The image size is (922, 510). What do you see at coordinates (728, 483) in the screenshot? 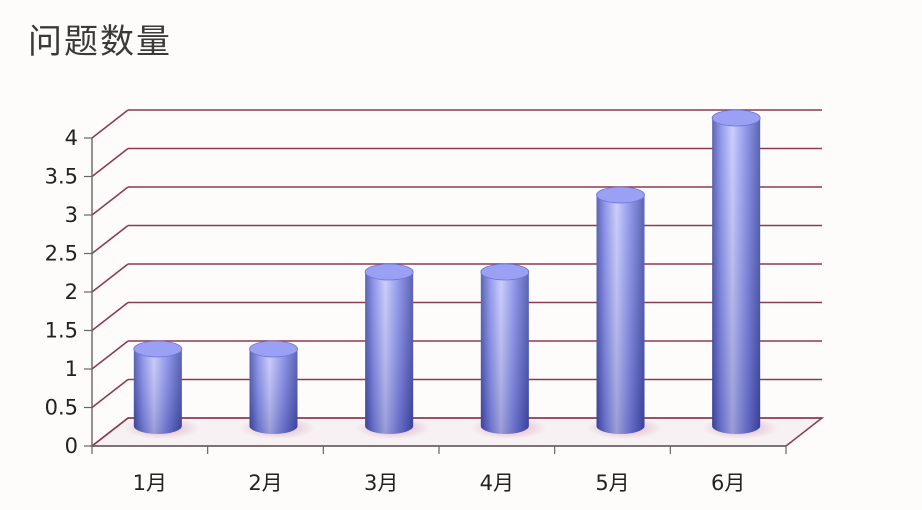
I see `x-tick-label: 6月` at bounding box center [728, 483].